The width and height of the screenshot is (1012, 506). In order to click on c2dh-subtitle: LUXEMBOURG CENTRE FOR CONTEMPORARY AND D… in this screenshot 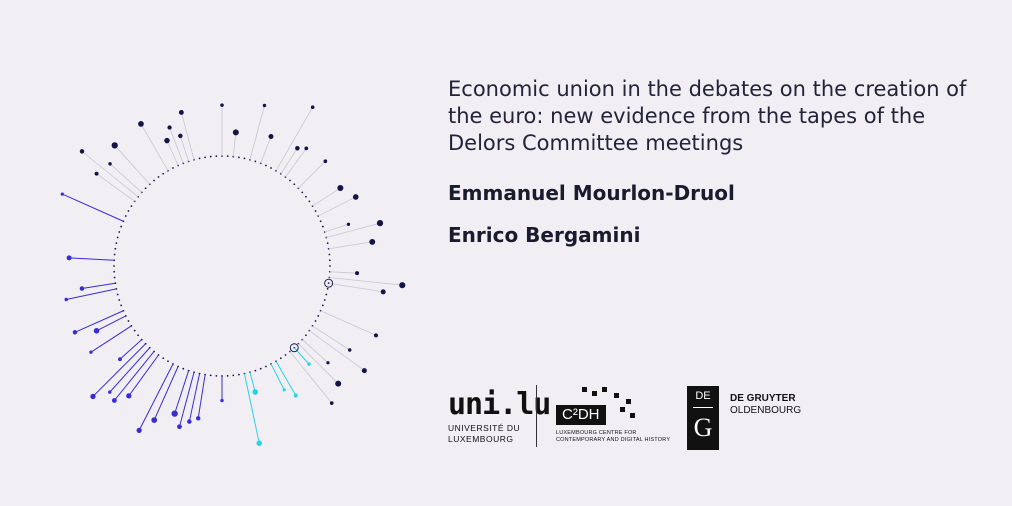, I will do `click(621, 437)`.